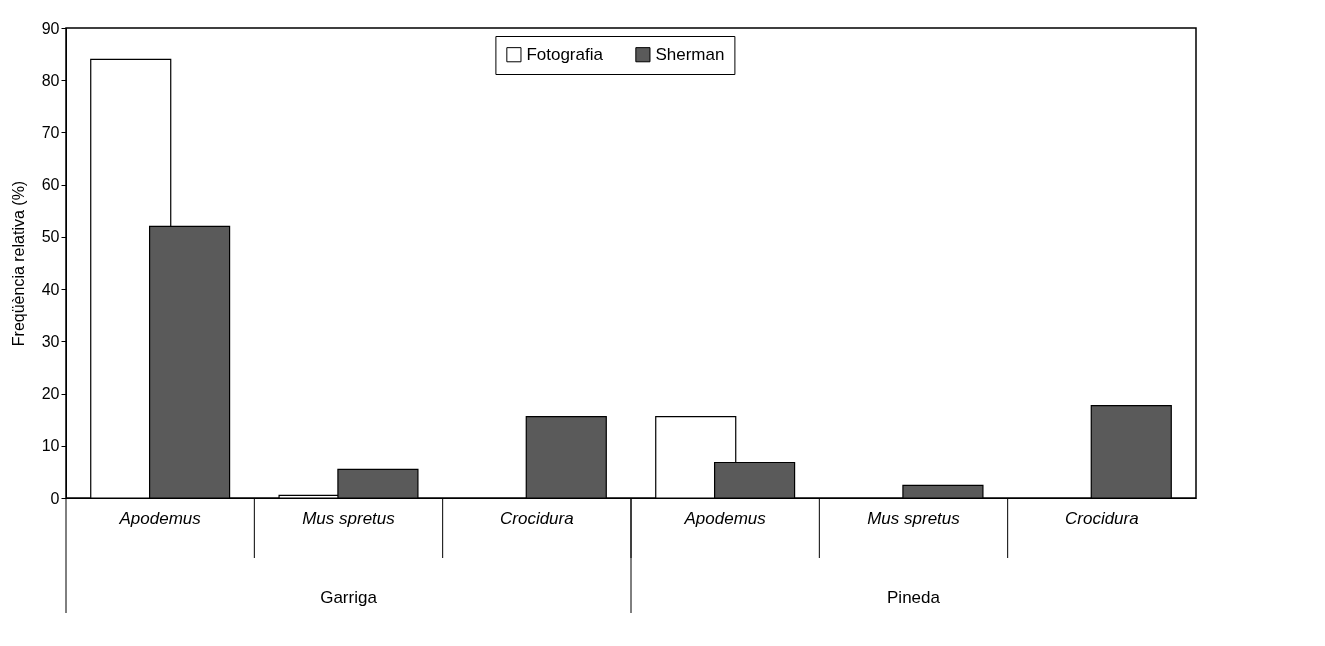 The width and height of the screenshot is (1325, 646). I want to click on y-tick-label: 70, so click(50, 132).